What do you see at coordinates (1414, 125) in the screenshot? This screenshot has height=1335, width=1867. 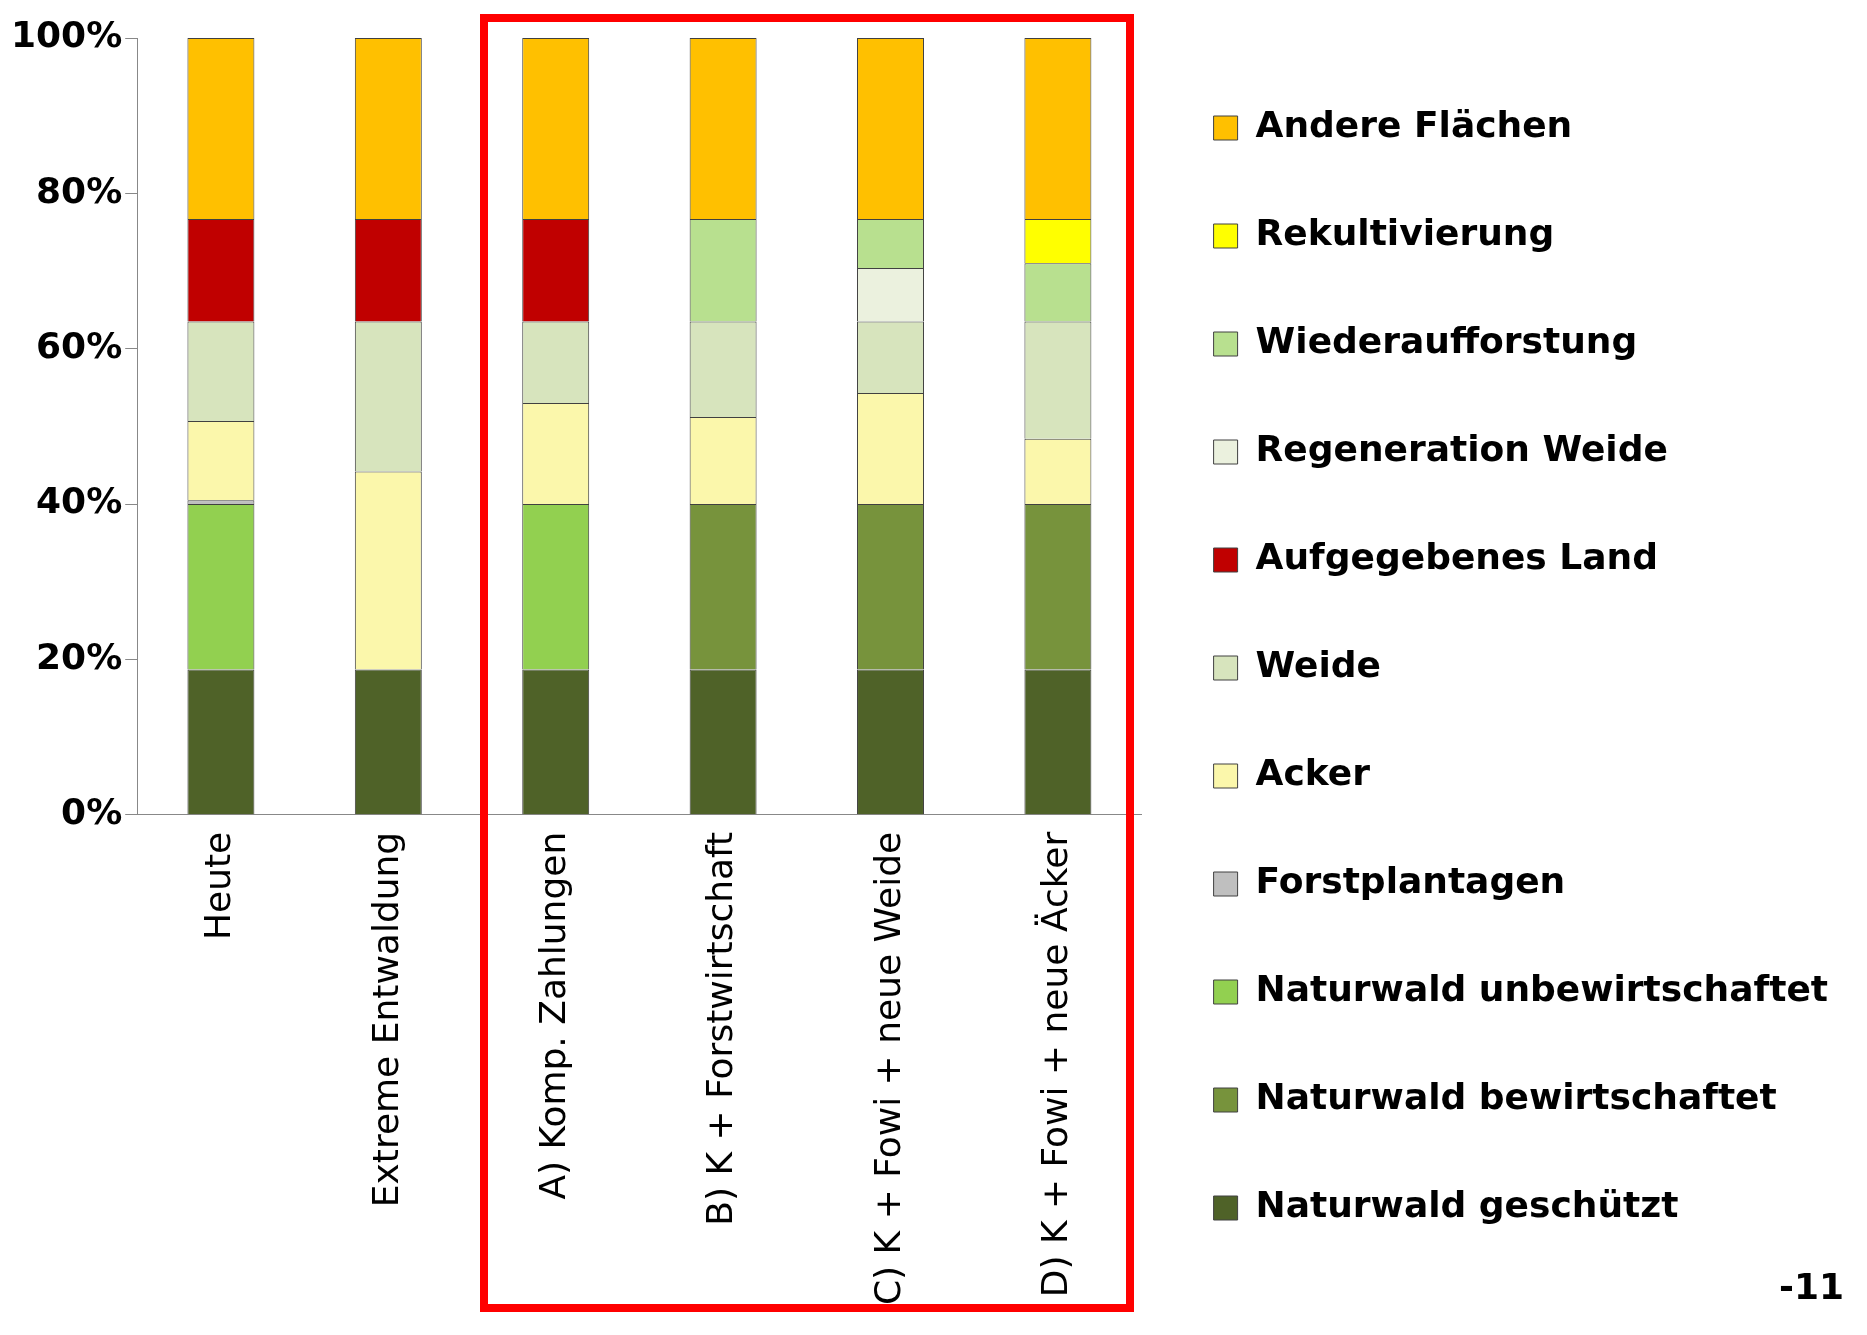 I see `legend-label: Andere Flächen` at bounding box center [1414, 125].